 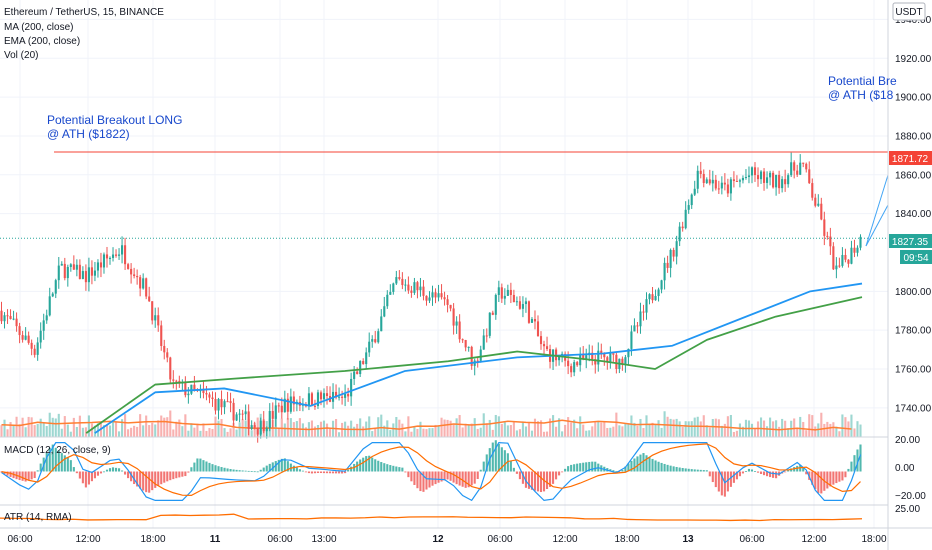 I want to click on currency-badge: USDT, so click(x=909, y=11).